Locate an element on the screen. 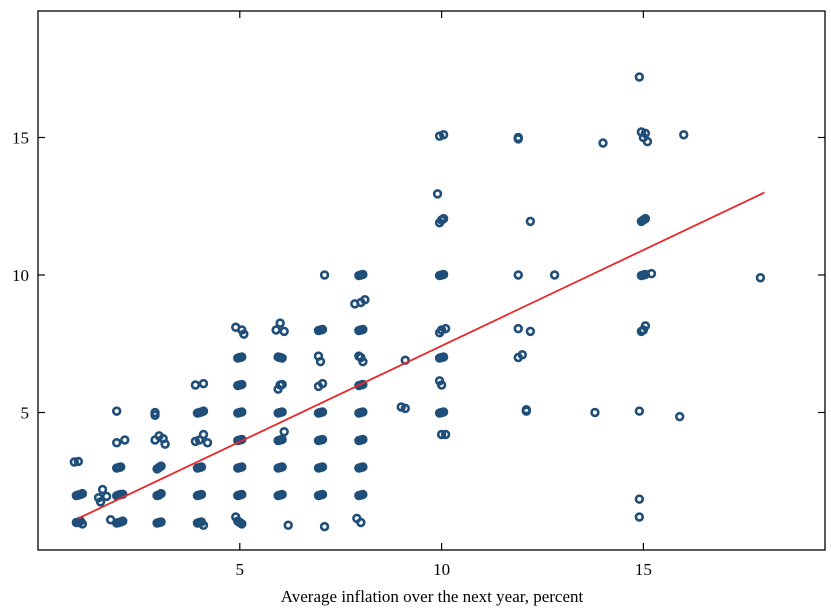  x-tick-label: 10 is located at coordinates (441, 569).